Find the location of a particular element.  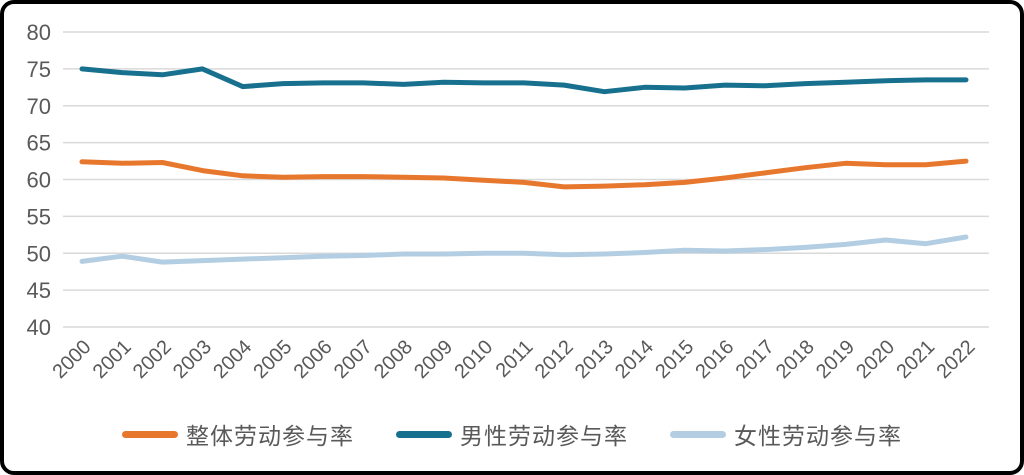

legend-label-female: 女性劳动参与率 is located at coordinates (818, 436).